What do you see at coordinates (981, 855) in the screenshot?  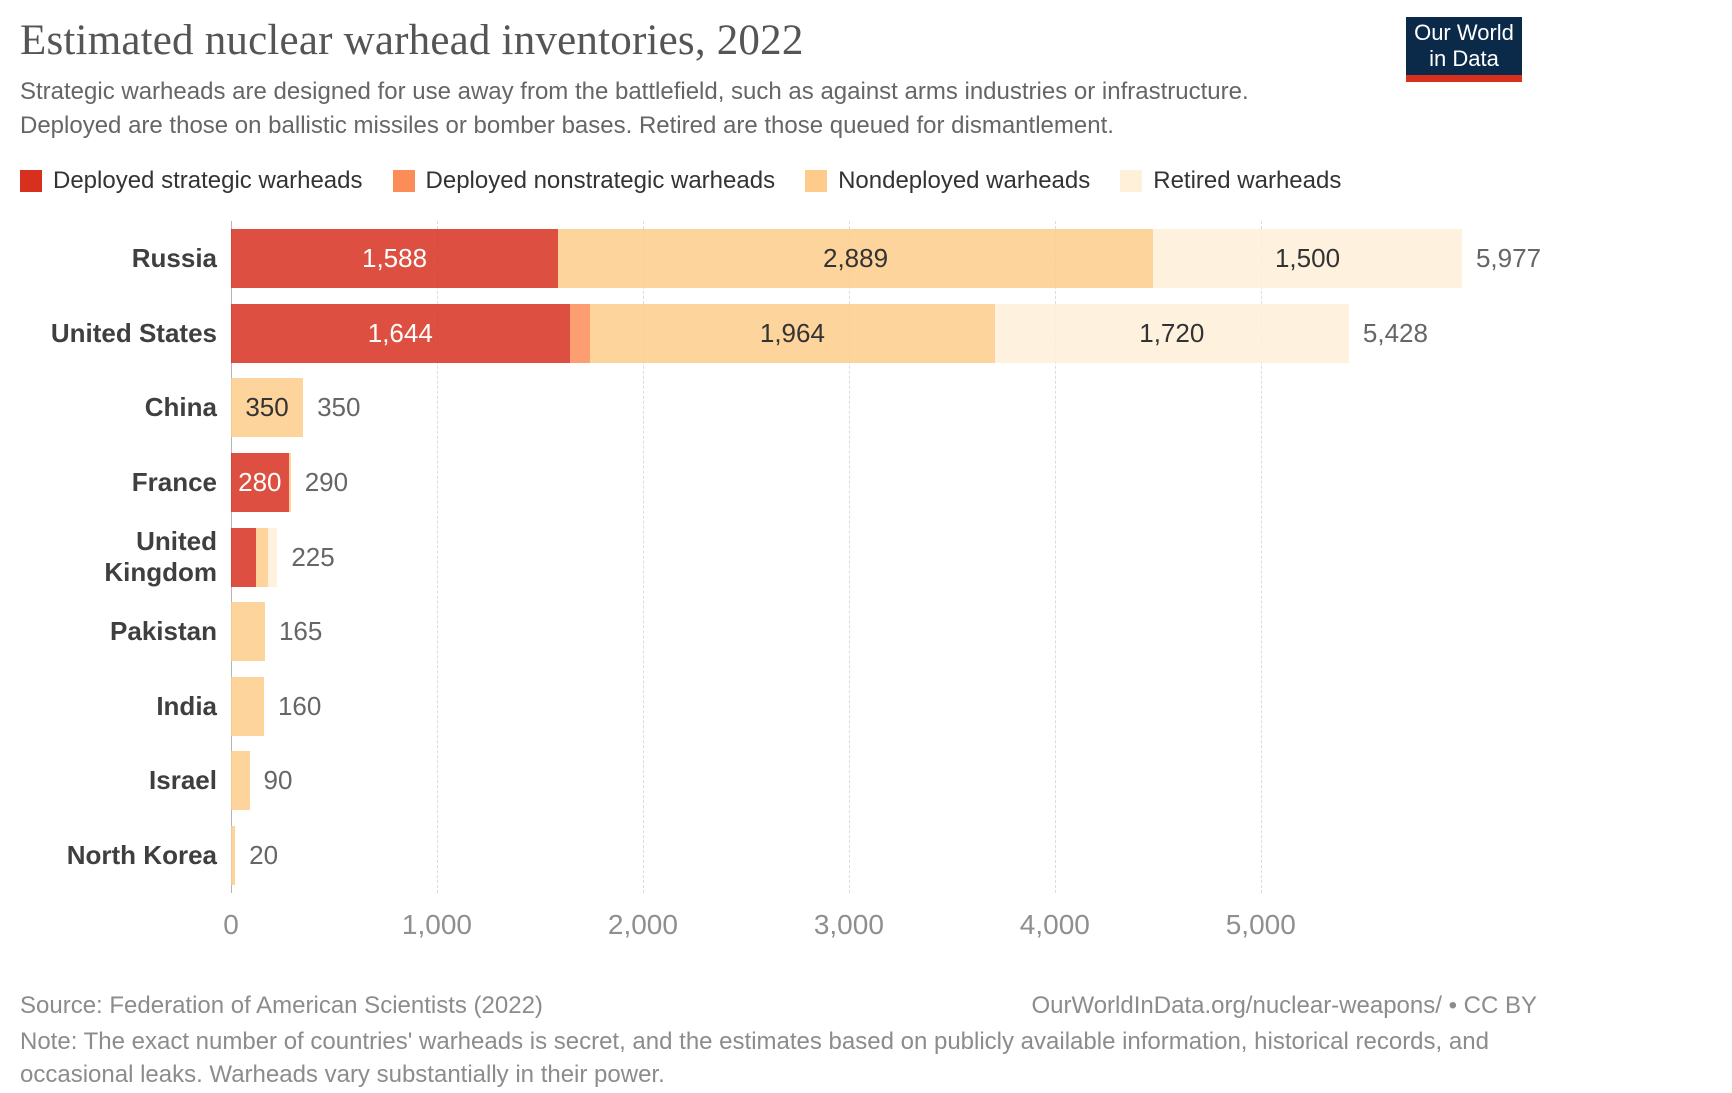 I see `bar-track: 20` at bounding box center [981, 855].